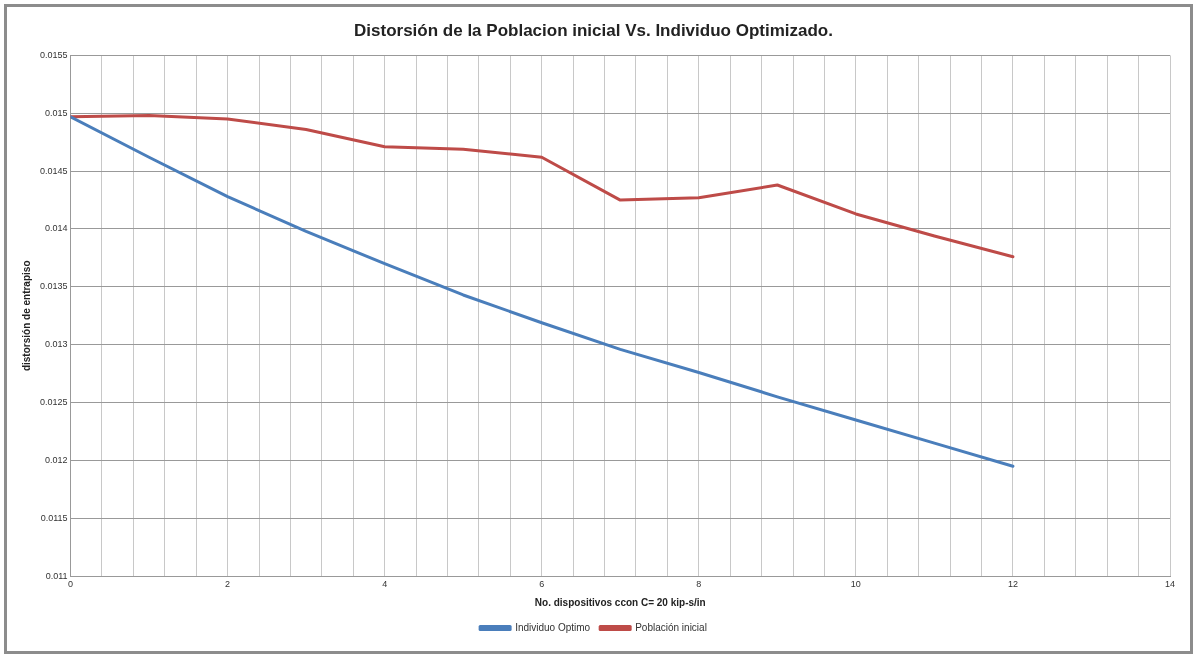  Describe the element at coordinates (620, 602) in the screenshot. I see `x-axis-title: No. dispositivos ccon C= 20 kip-s/in` at that location.